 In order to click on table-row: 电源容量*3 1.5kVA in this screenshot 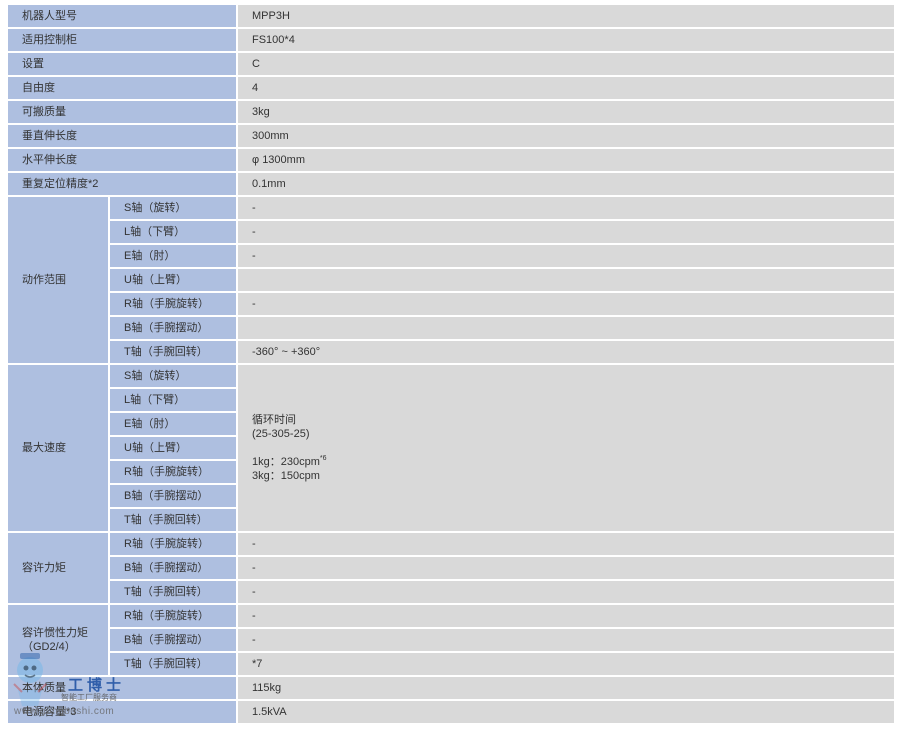, I will do `click(451, 712)`.